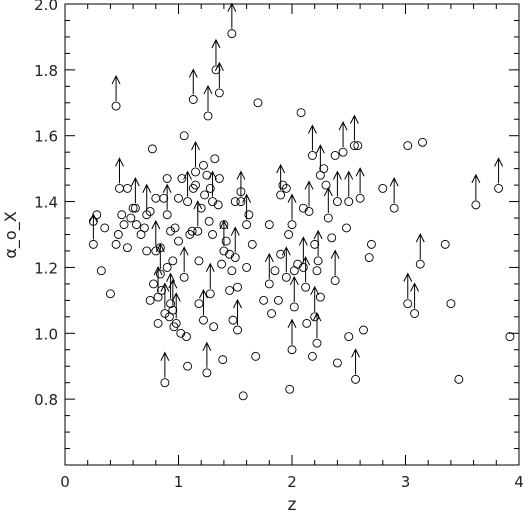  I want to click on y-tick-label: 0.8, so click(46, 400).